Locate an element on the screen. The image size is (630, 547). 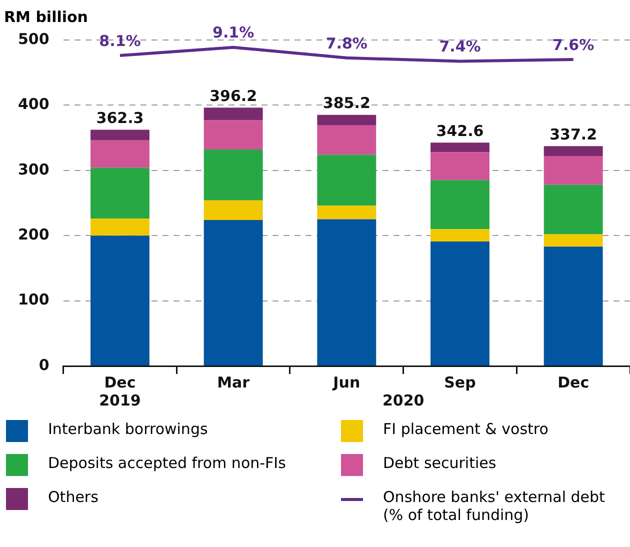
legend-label: Others is located at coordinates (73, 497).